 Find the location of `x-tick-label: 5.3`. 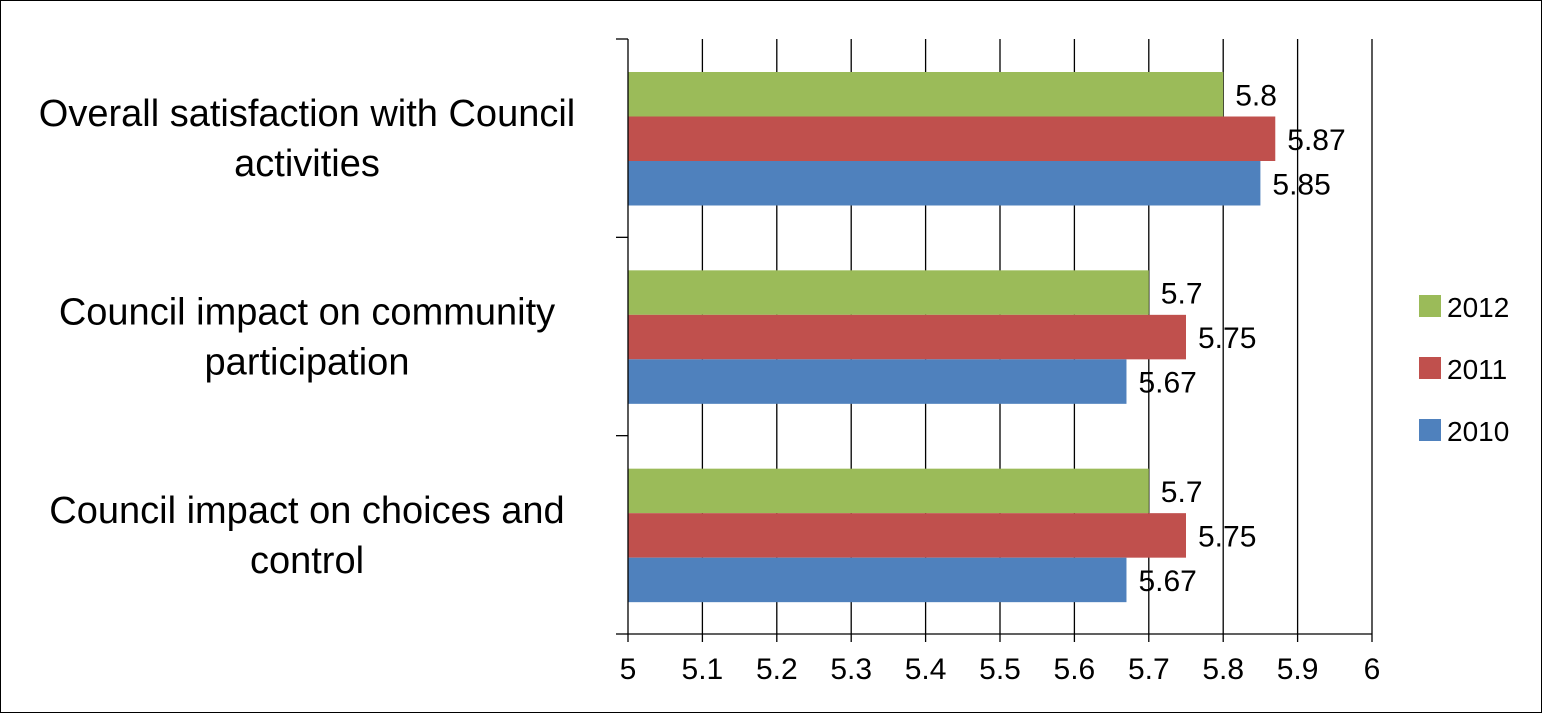

x-tick-label: 5.3 is located at coordinates (851, 669).